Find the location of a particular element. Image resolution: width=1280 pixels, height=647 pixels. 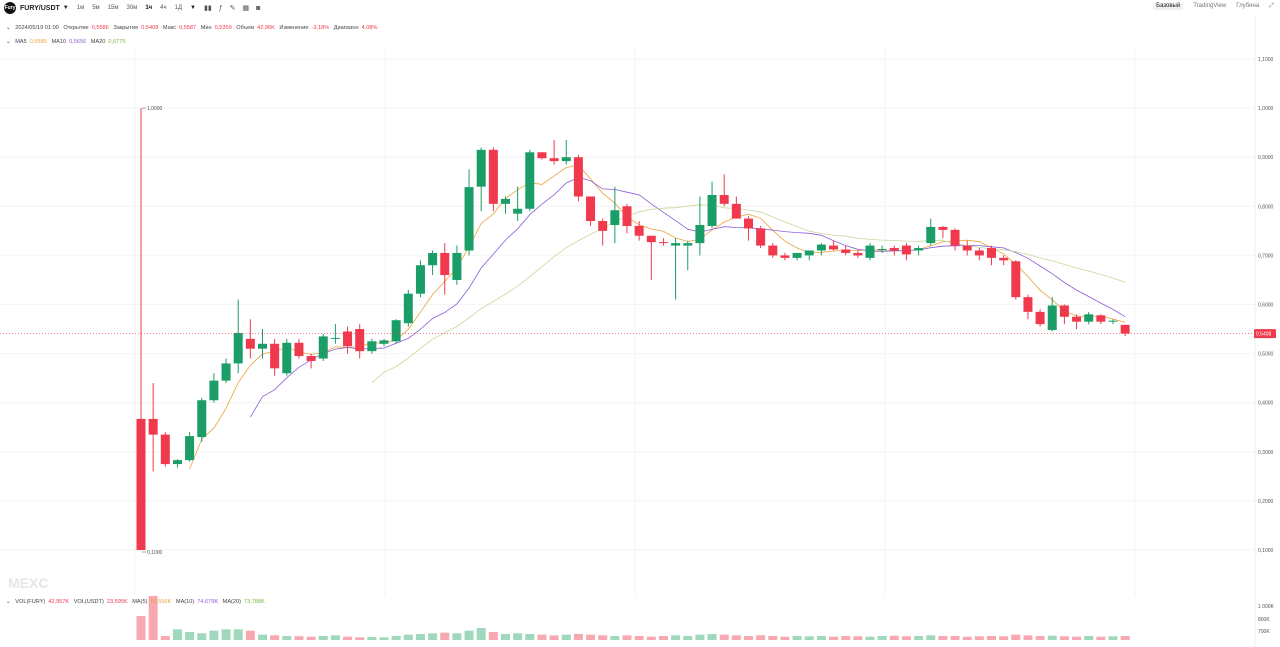

interval-15m: 15м is located at coordinates (113, 8).